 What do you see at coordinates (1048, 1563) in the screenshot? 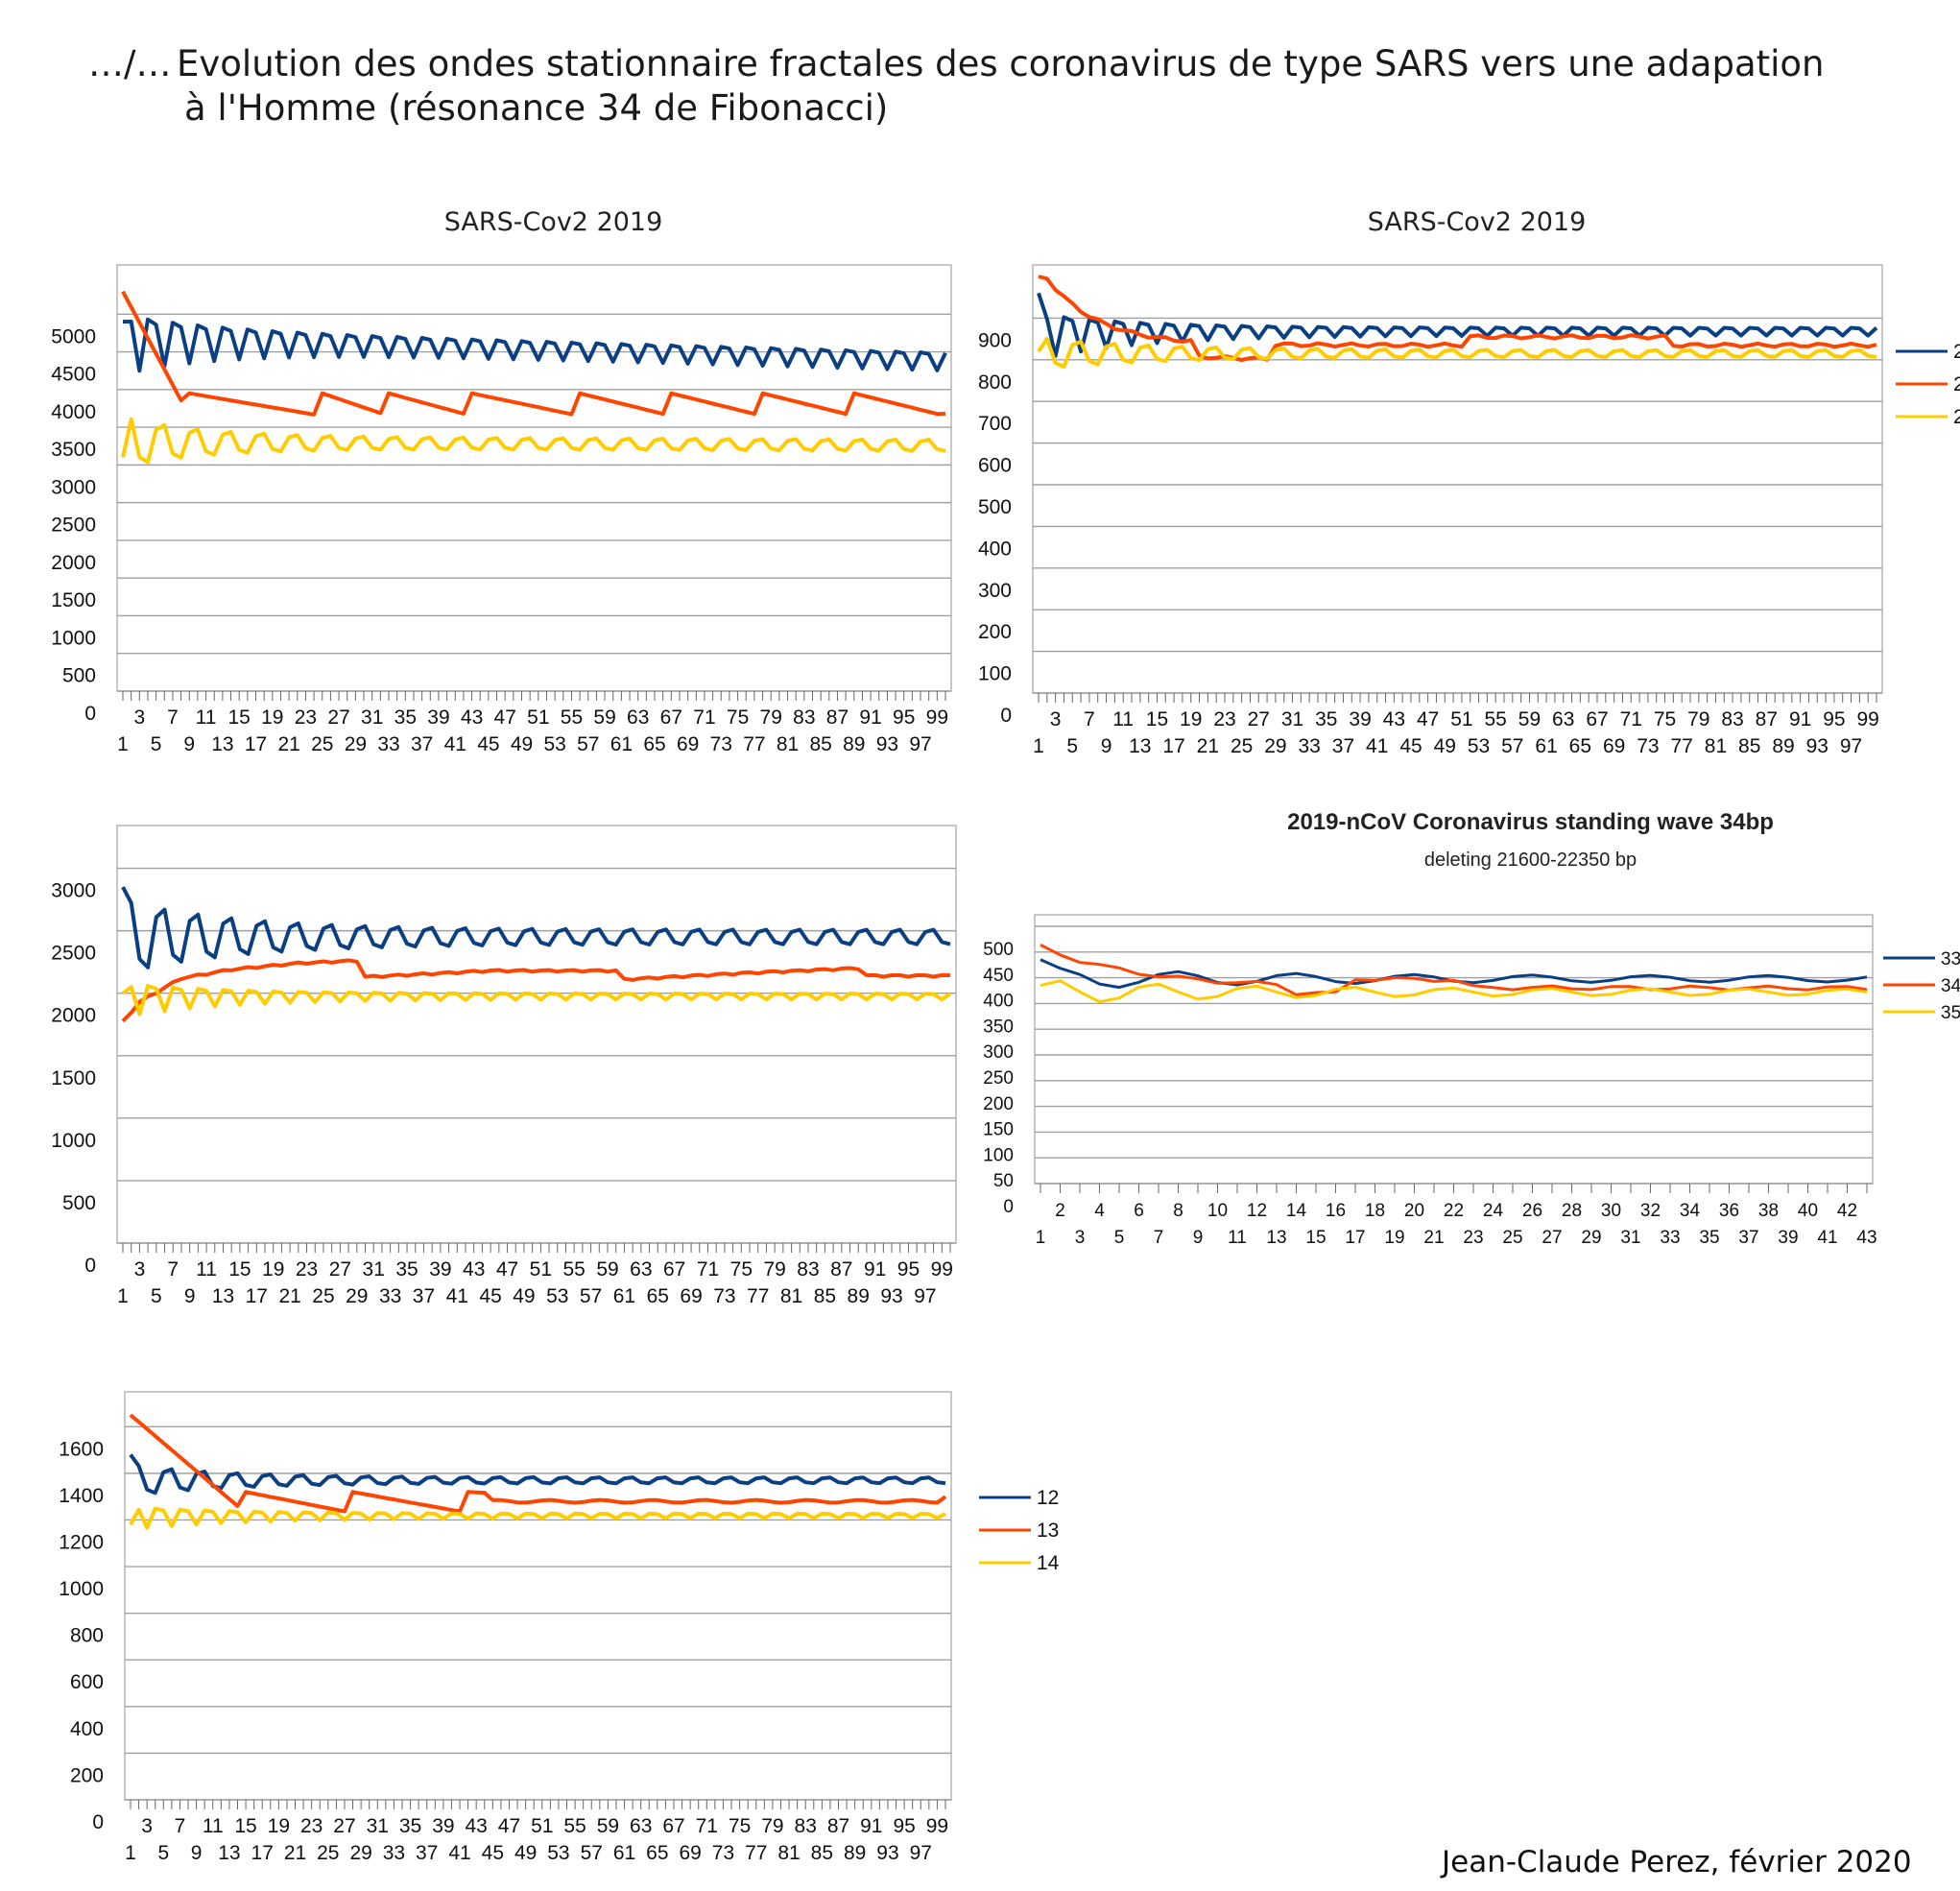
I see `legend-label: 14` at bounding box center [1048, 1563].